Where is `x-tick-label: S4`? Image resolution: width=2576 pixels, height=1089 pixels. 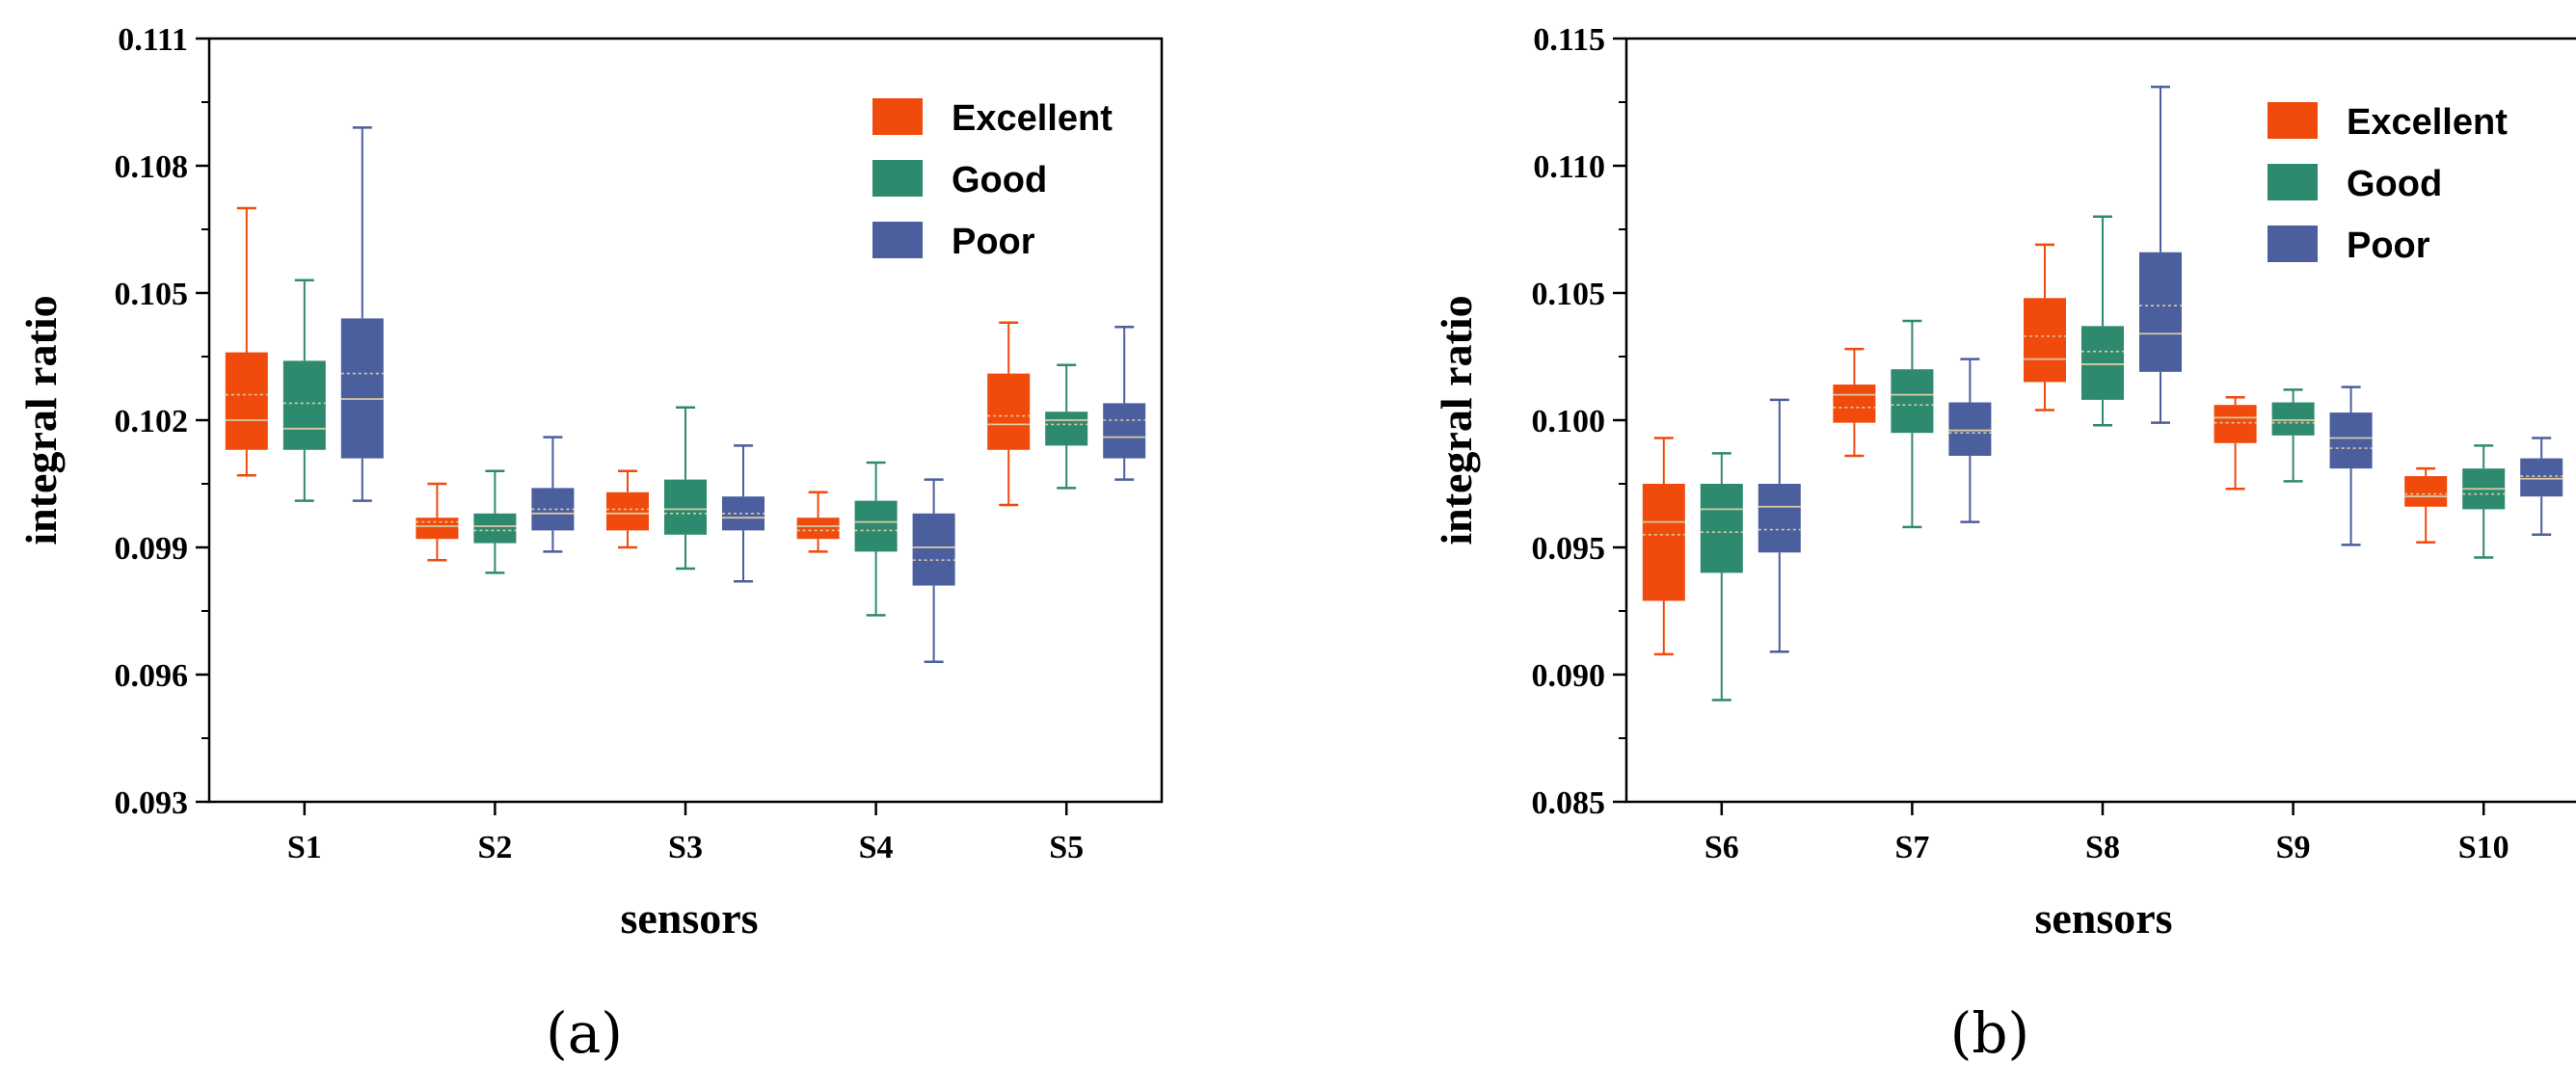
x-tick-label: S4 is located at coordinates (877, 847).